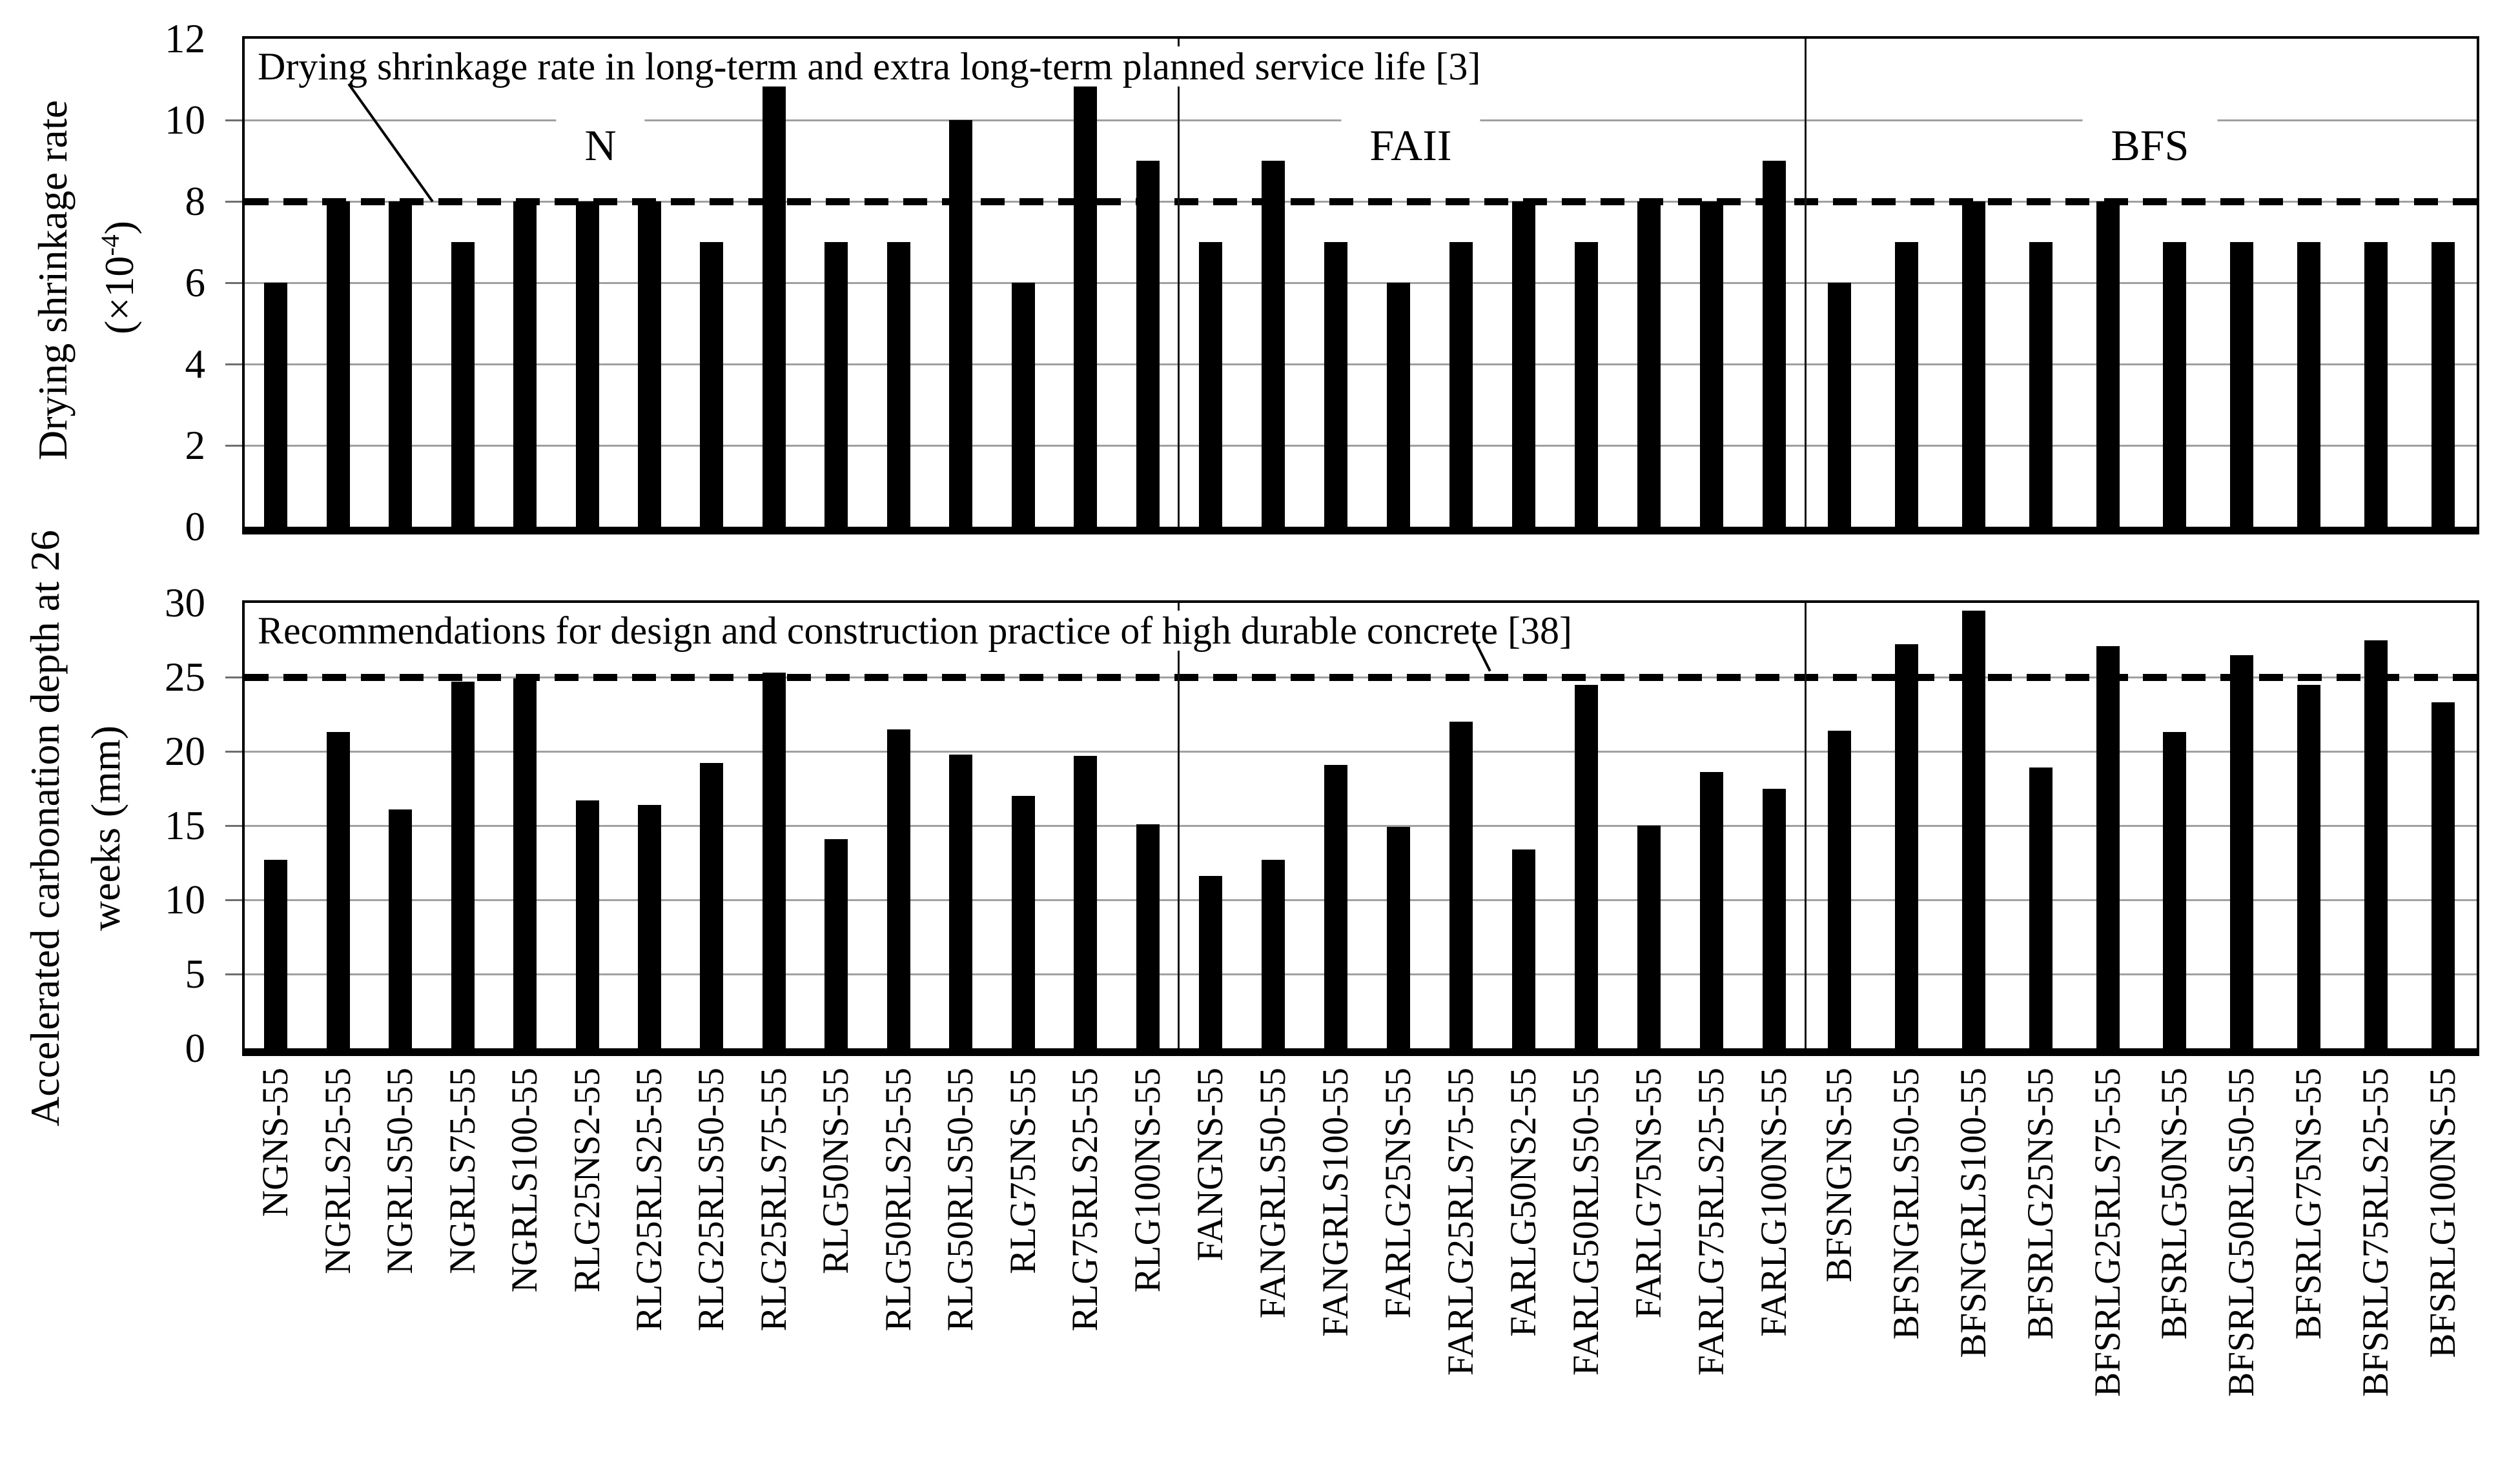  What do you see at coordinates (195, 201) in the screenshot?
I see `y-tick-label: 8` at bounding box center [195, 201].